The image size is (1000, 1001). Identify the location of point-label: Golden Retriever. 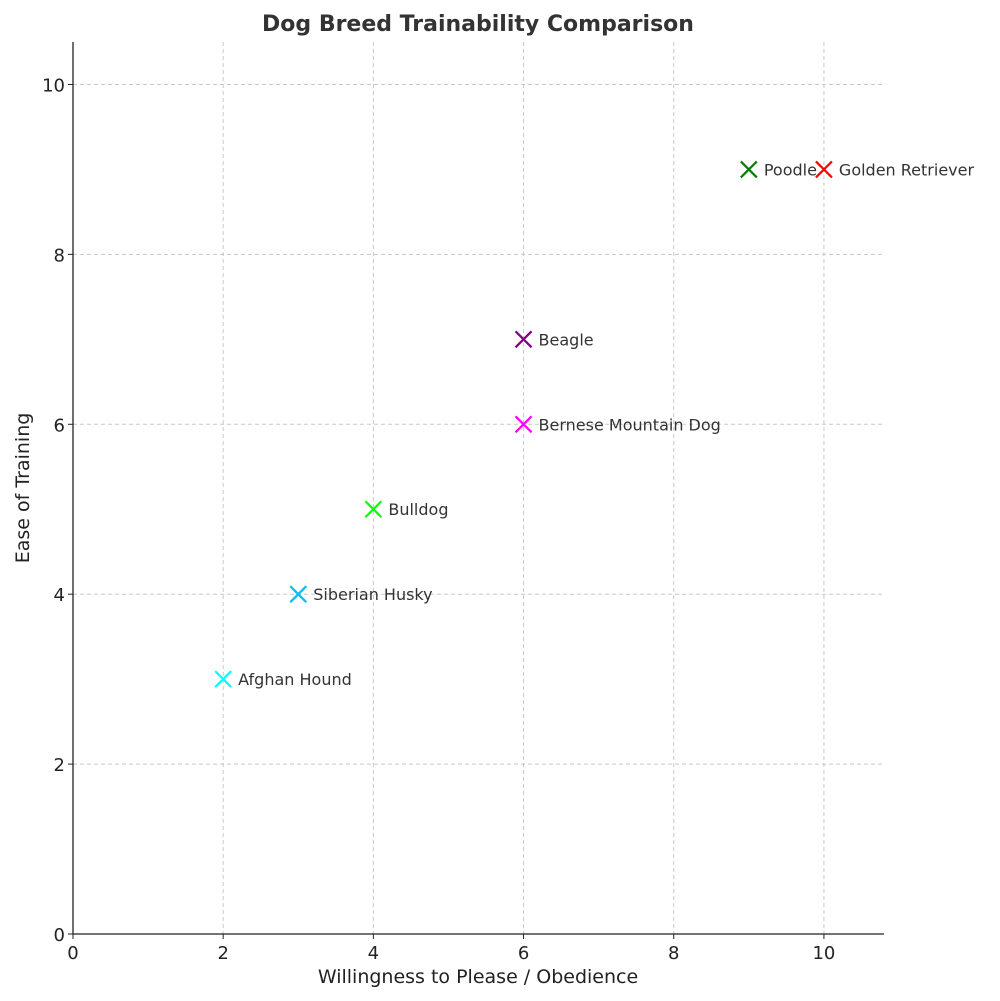
(907, 169).